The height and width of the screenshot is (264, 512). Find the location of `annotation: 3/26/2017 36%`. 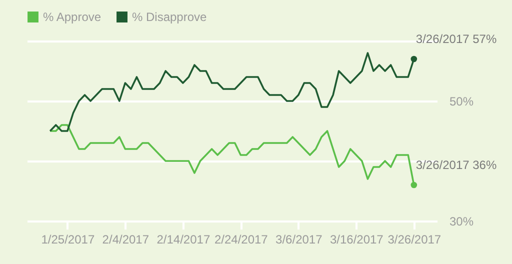

annotation: 3/26/2017 36% is located at coordinates (456, 165).